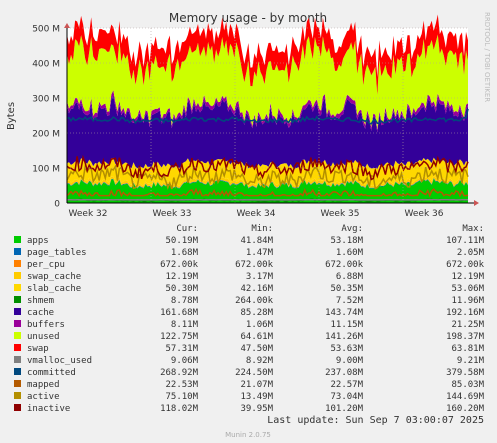  What do you see at coordinates (185, 325) in the screenshot?
I see `legend-value: 8.11M` at bounding box center [185, 325].